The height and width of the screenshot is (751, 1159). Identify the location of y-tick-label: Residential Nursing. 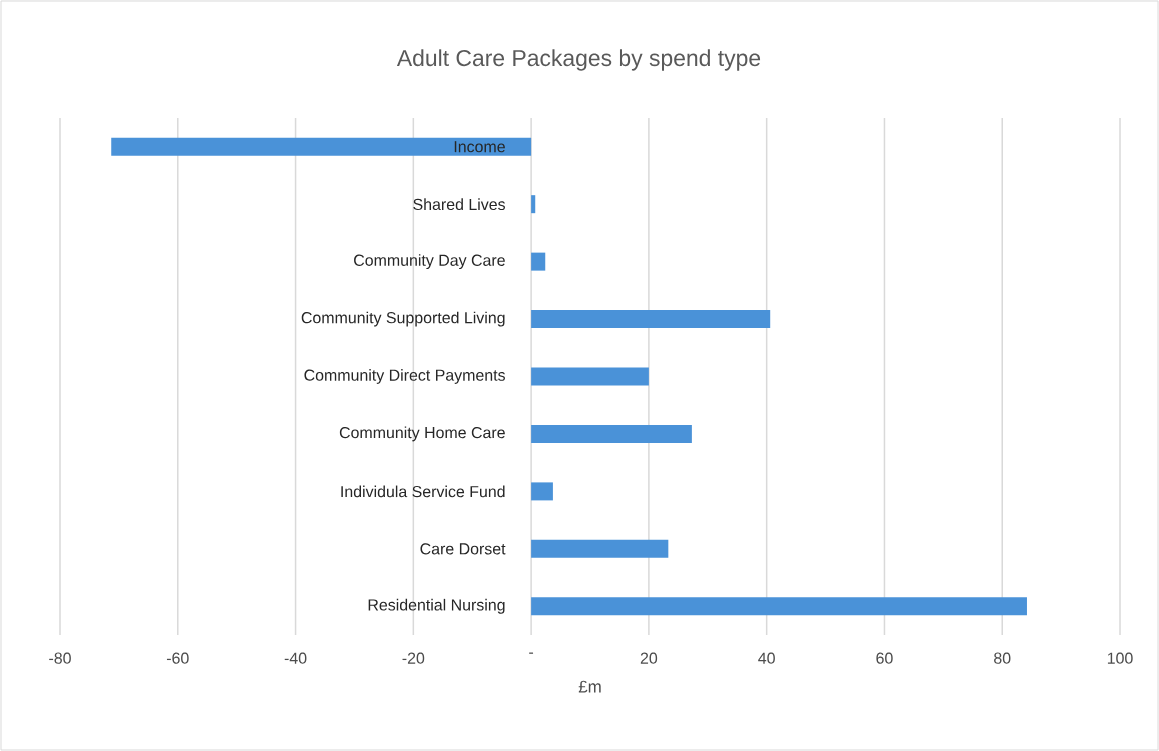
(436, 606).